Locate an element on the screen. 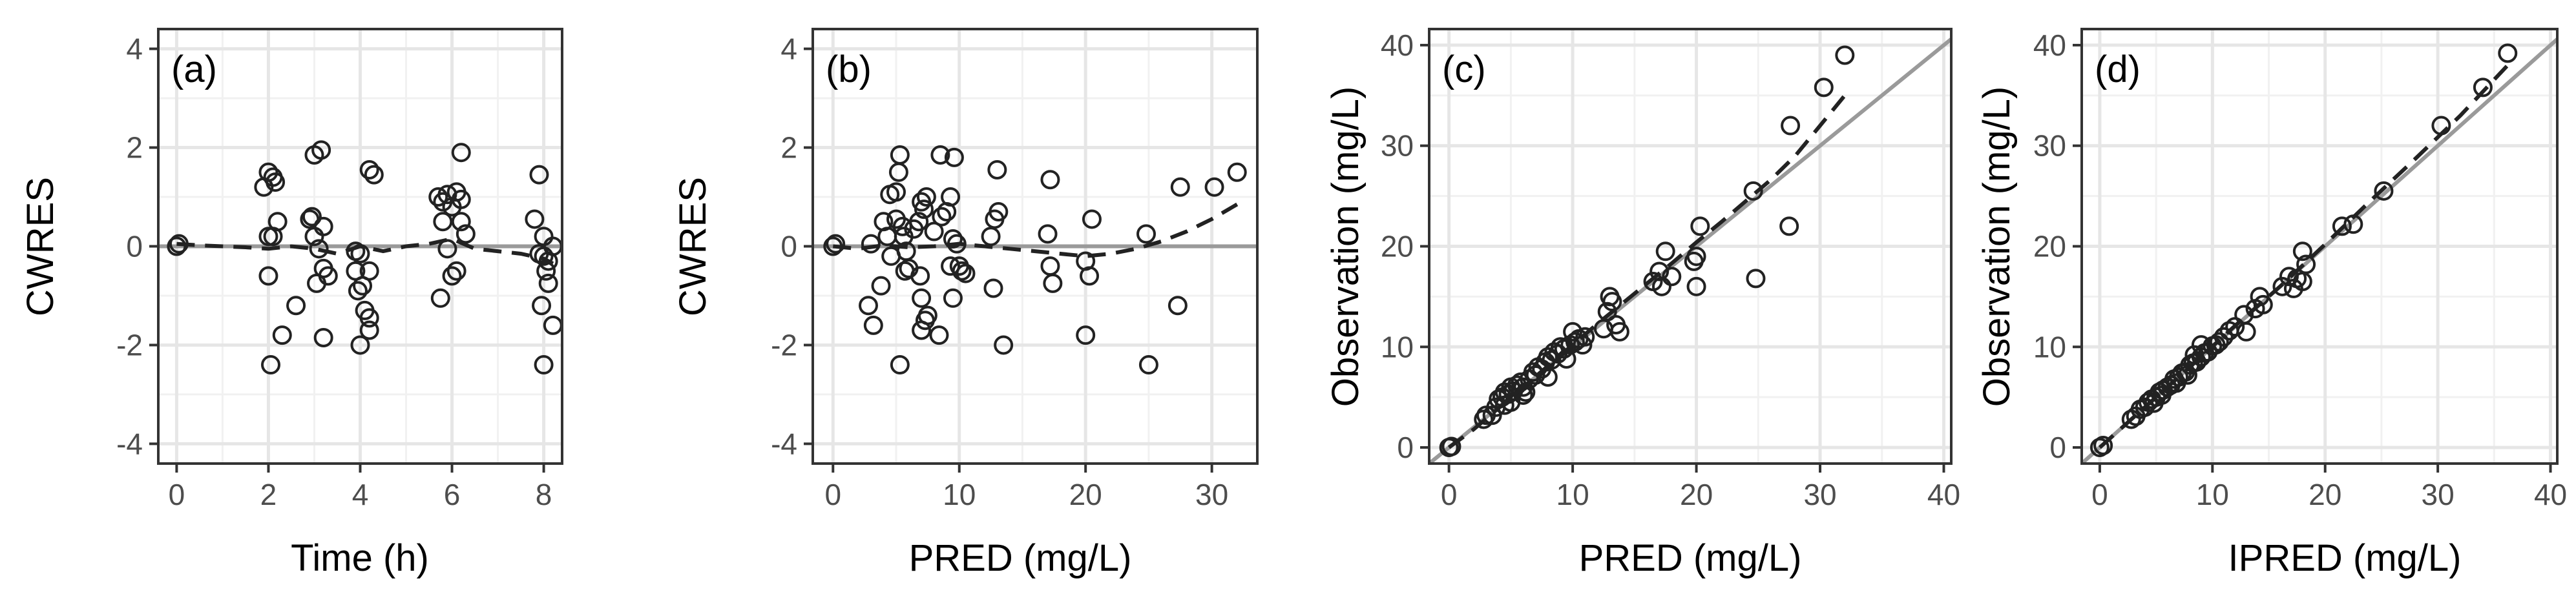 The width and height of the screenshot is (2576, 603). panel-d-x-tick-label: 40 is located at coordinates (2550, 495).